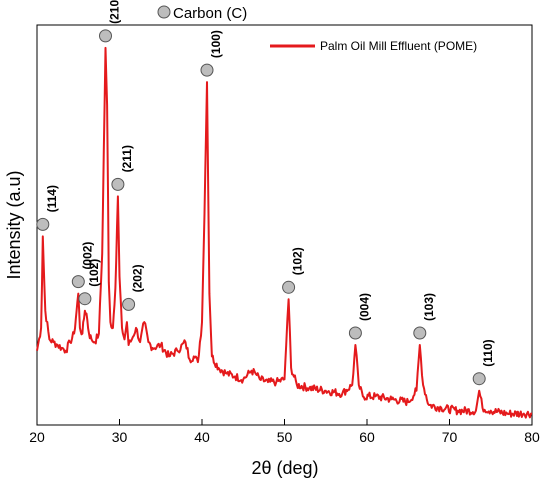 The width and height of the screenshot is (544, 484). What do you see at coordinates (285, 437) in the screenshot?
I see `x-tick-label: 50` at bounding box center [285, 437].